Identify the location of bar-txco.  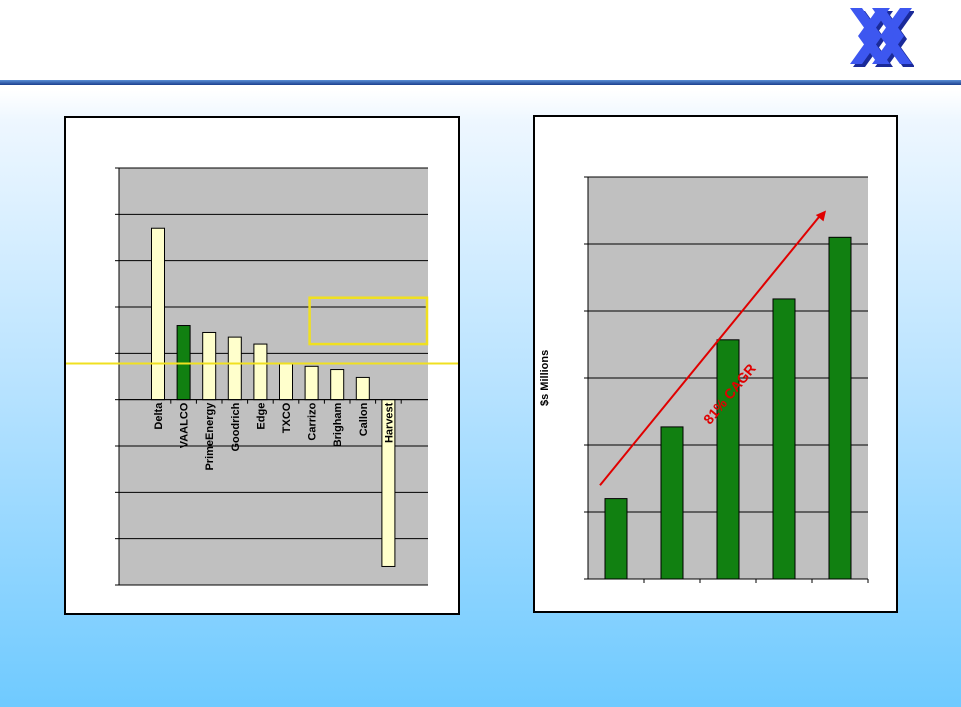
(286, 382).